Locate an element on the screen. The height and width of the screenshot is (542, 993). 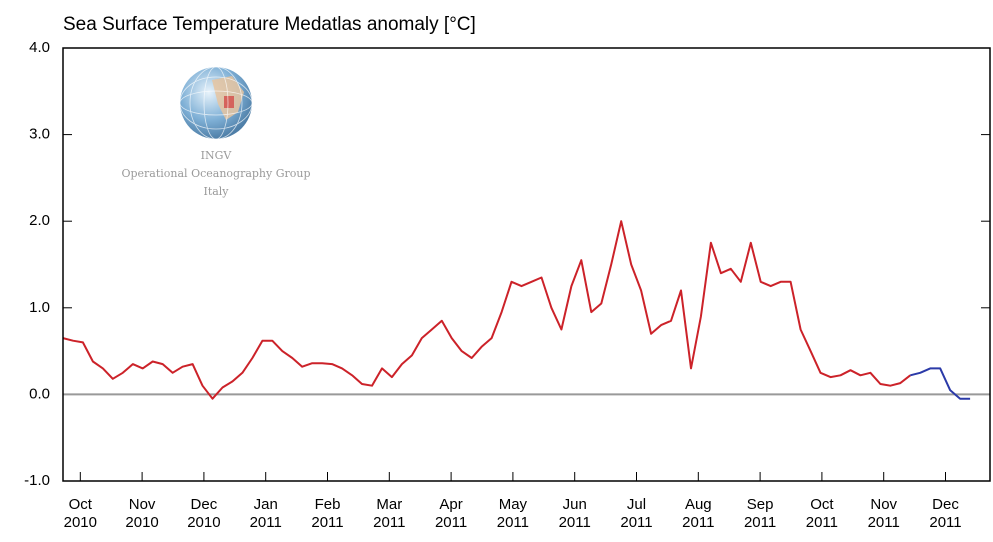
x-tick-label: Sep 2011 is located at coordinates (760, 513).